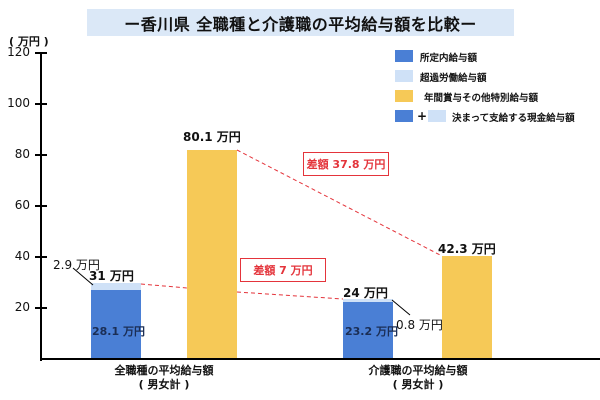 The height and width of the screenshot is (400, 600). I want to click on y-tick-label-120: 120, so click(18, 52).